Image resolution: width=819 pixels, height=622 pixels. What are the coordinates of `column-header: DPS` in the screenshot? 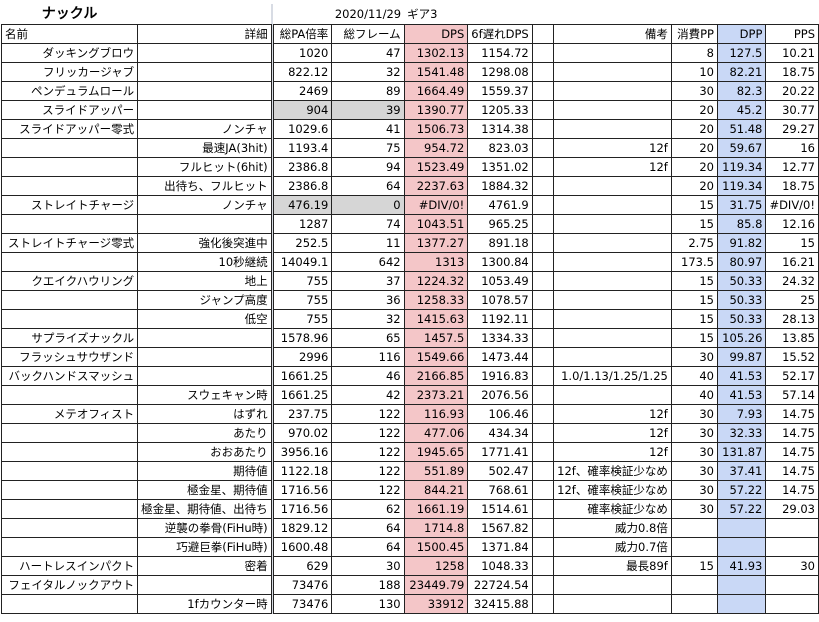 It's located at (436, 34).